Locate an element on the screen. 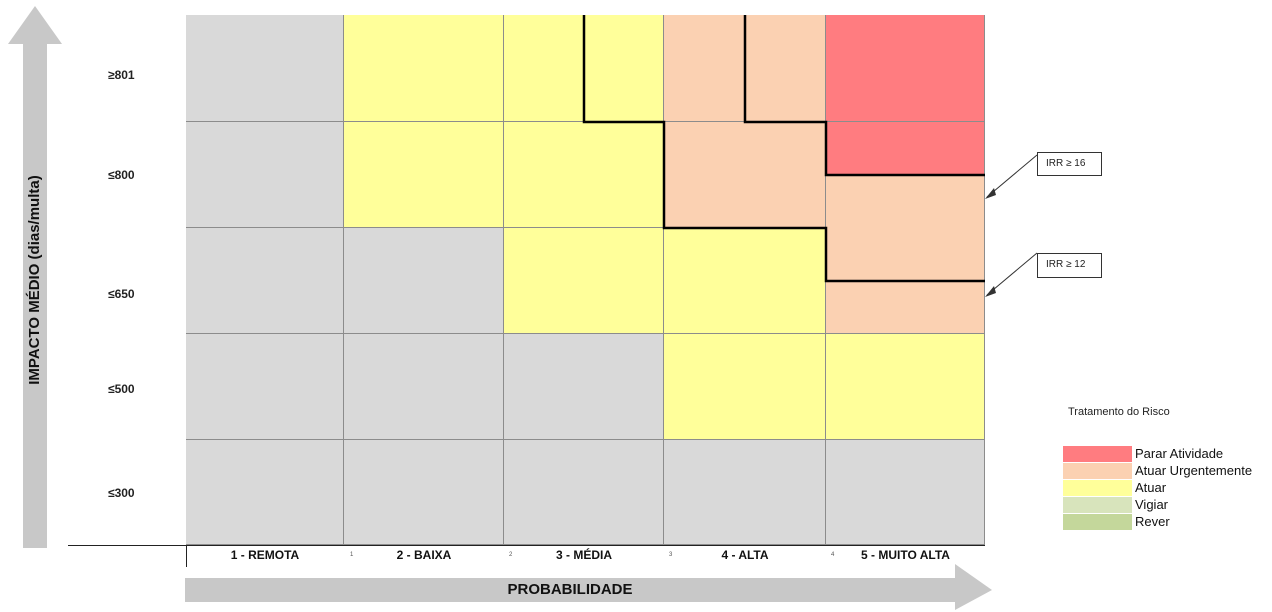 This screenshot has height=612, width=1272. x-axis-arrow is located at coordinates (588, 587).